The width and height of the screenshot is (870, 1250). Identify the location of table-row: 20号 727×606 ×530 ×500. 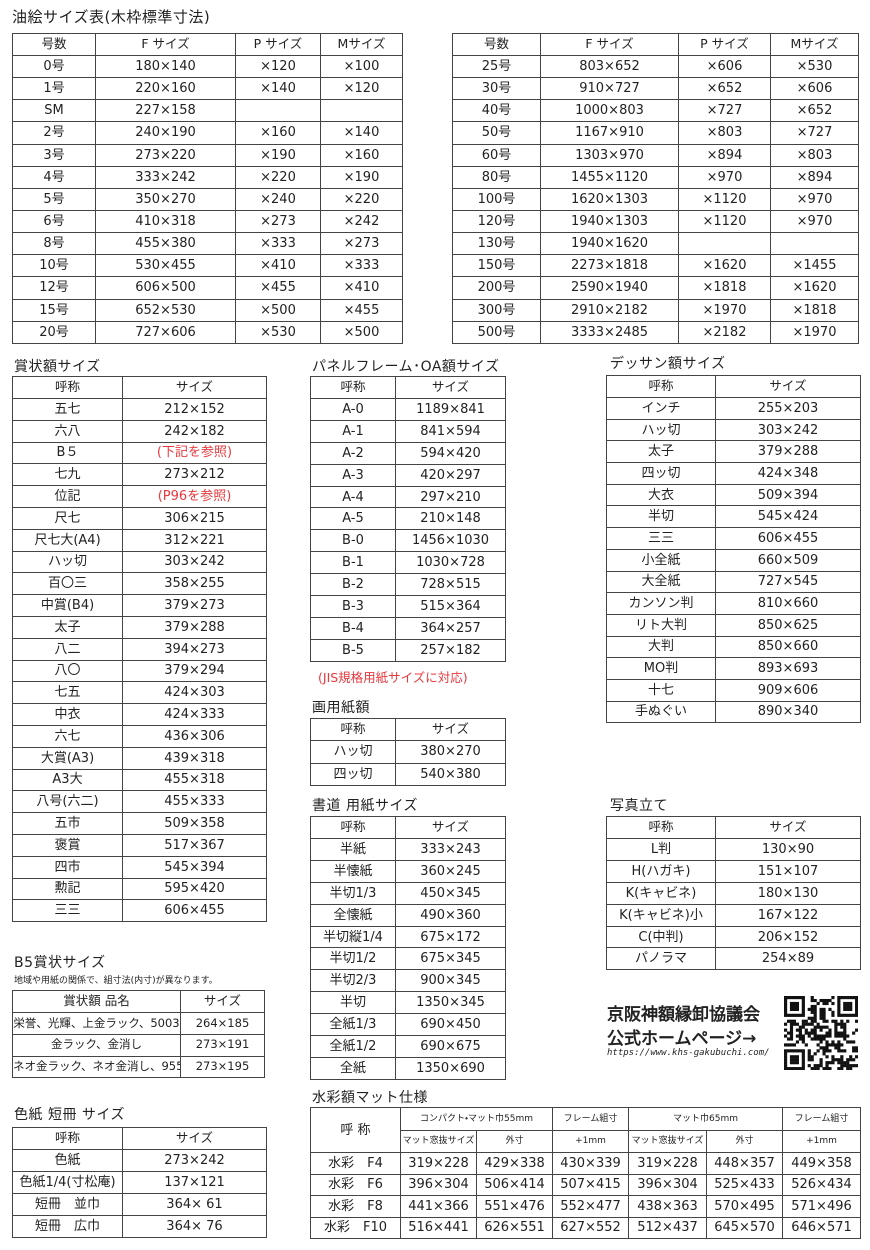
(207, 332).